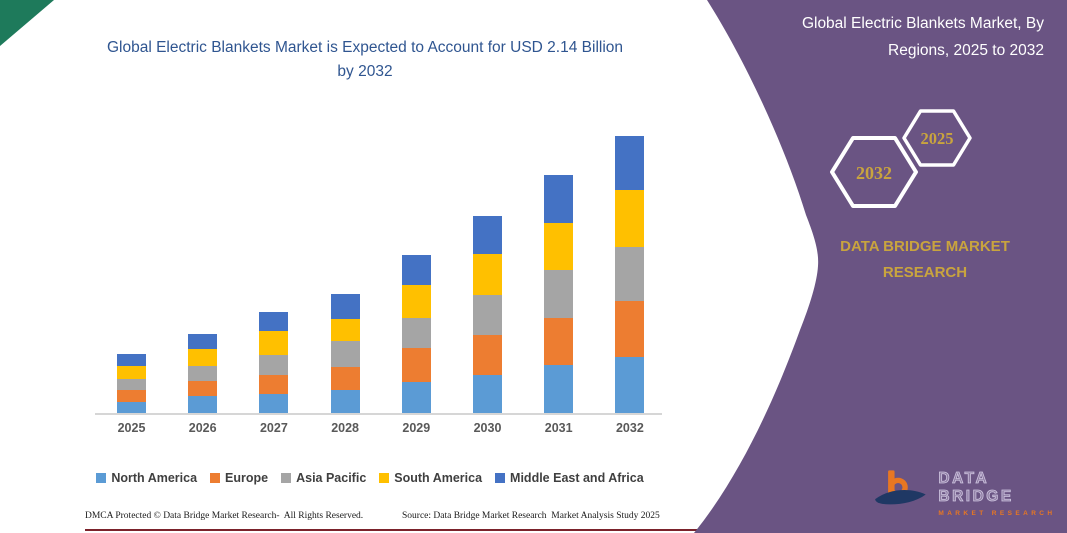 The image size is (1067, 533). What do you see at coordinates (925, 246) in the screenshot?
I see `brand-wordmark-line1: DATA BRIDGE MARKET` at bounding box center [925, 246].